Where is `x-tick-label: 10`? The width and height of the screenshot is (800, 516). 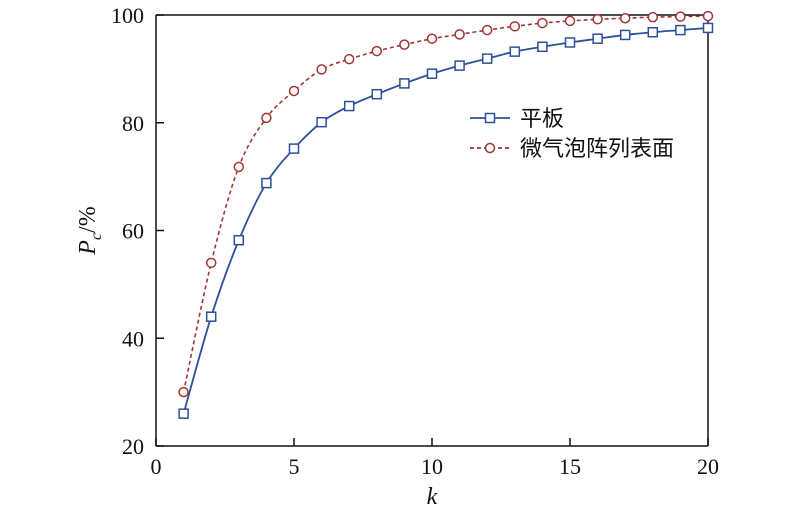 x-tick-label: 10 is located at coordinates (432, 466).